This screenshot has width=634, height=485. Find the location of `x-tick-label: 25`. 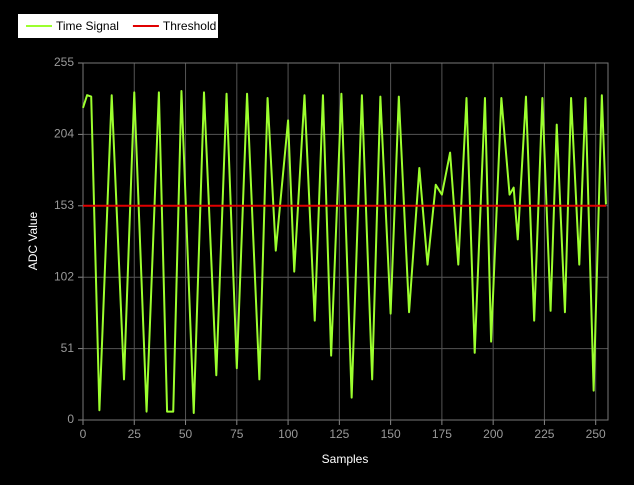

x-tick-label: 25 is located at coordinates (135, 434).